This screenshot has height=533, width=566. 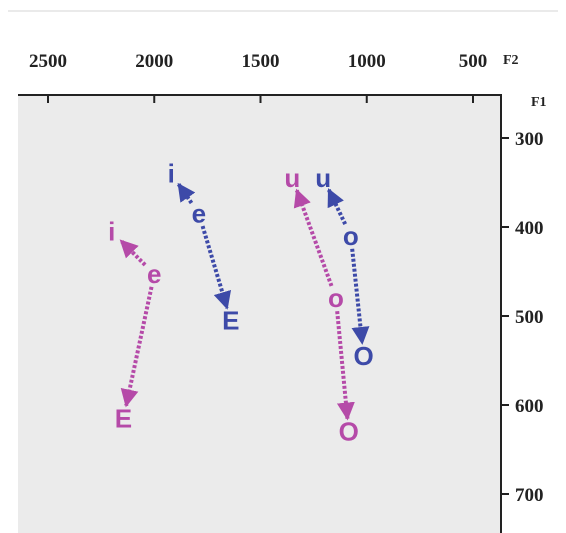 What do you see at coordinates (473, 61) in the screenshot?
I see `x-tick-label: 500` at bounding box center [473, 61].